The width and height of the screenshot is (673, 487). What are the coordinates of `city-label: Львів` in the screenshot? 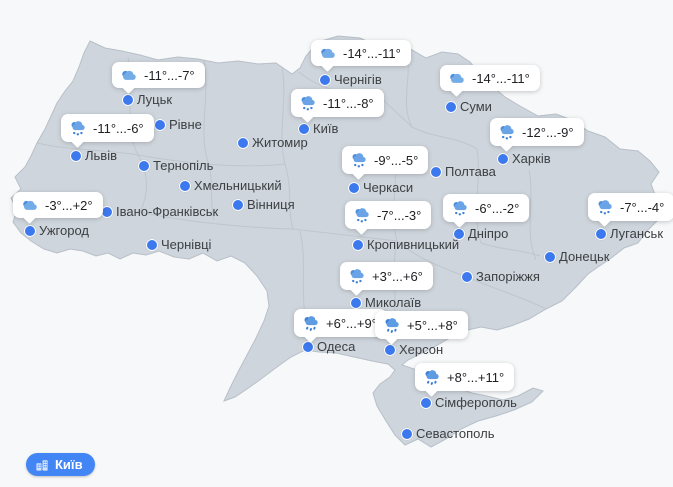 It's located at (101, 155).